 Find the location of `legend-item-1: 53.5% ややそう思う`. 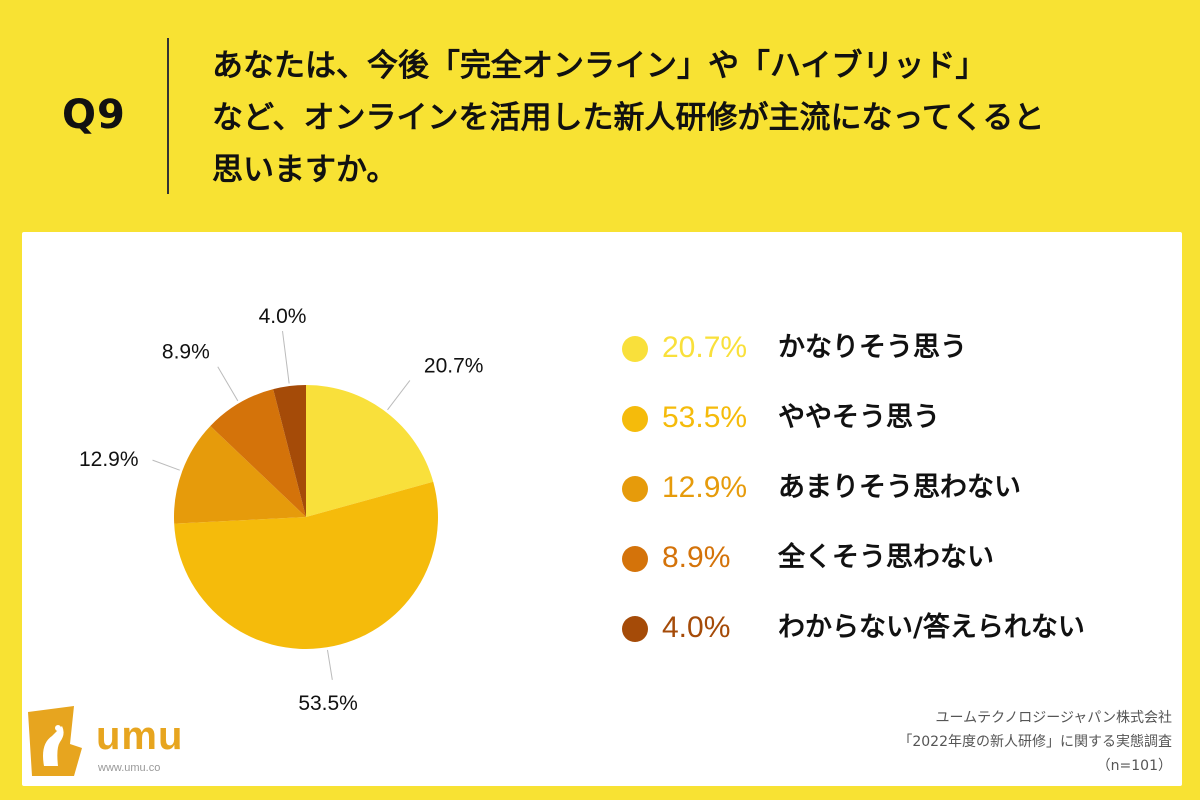

legend-item-1: 53.5% ややそう思う is located at coordinates (902, 429).